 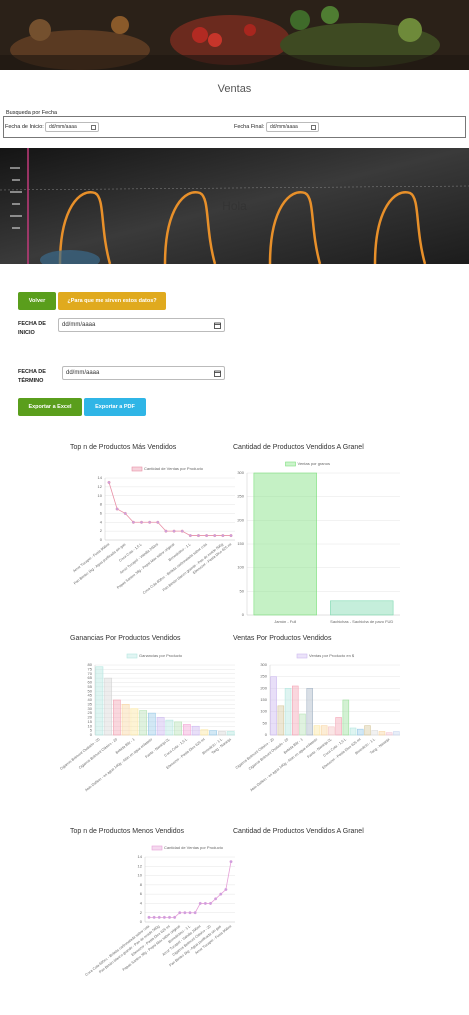 What do you see at coordinates (313, 127) in the screenshot?
I see `calendar-icon` at bounding box center [313, 127].